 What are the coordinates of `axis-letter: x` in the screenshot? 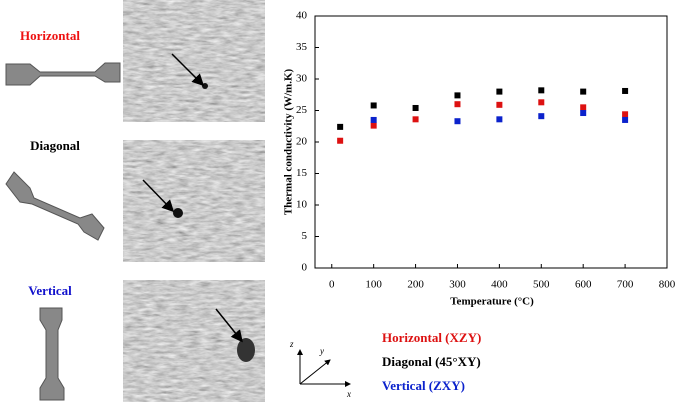 It's located at (348, 394).